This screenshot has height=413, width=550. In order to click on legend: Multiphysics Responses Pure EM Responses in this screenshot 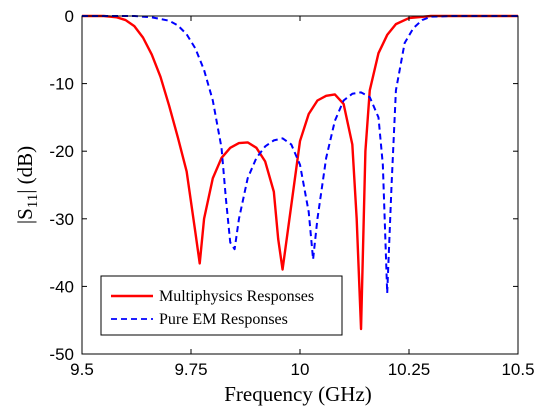, I will do `click(221, 305)`.